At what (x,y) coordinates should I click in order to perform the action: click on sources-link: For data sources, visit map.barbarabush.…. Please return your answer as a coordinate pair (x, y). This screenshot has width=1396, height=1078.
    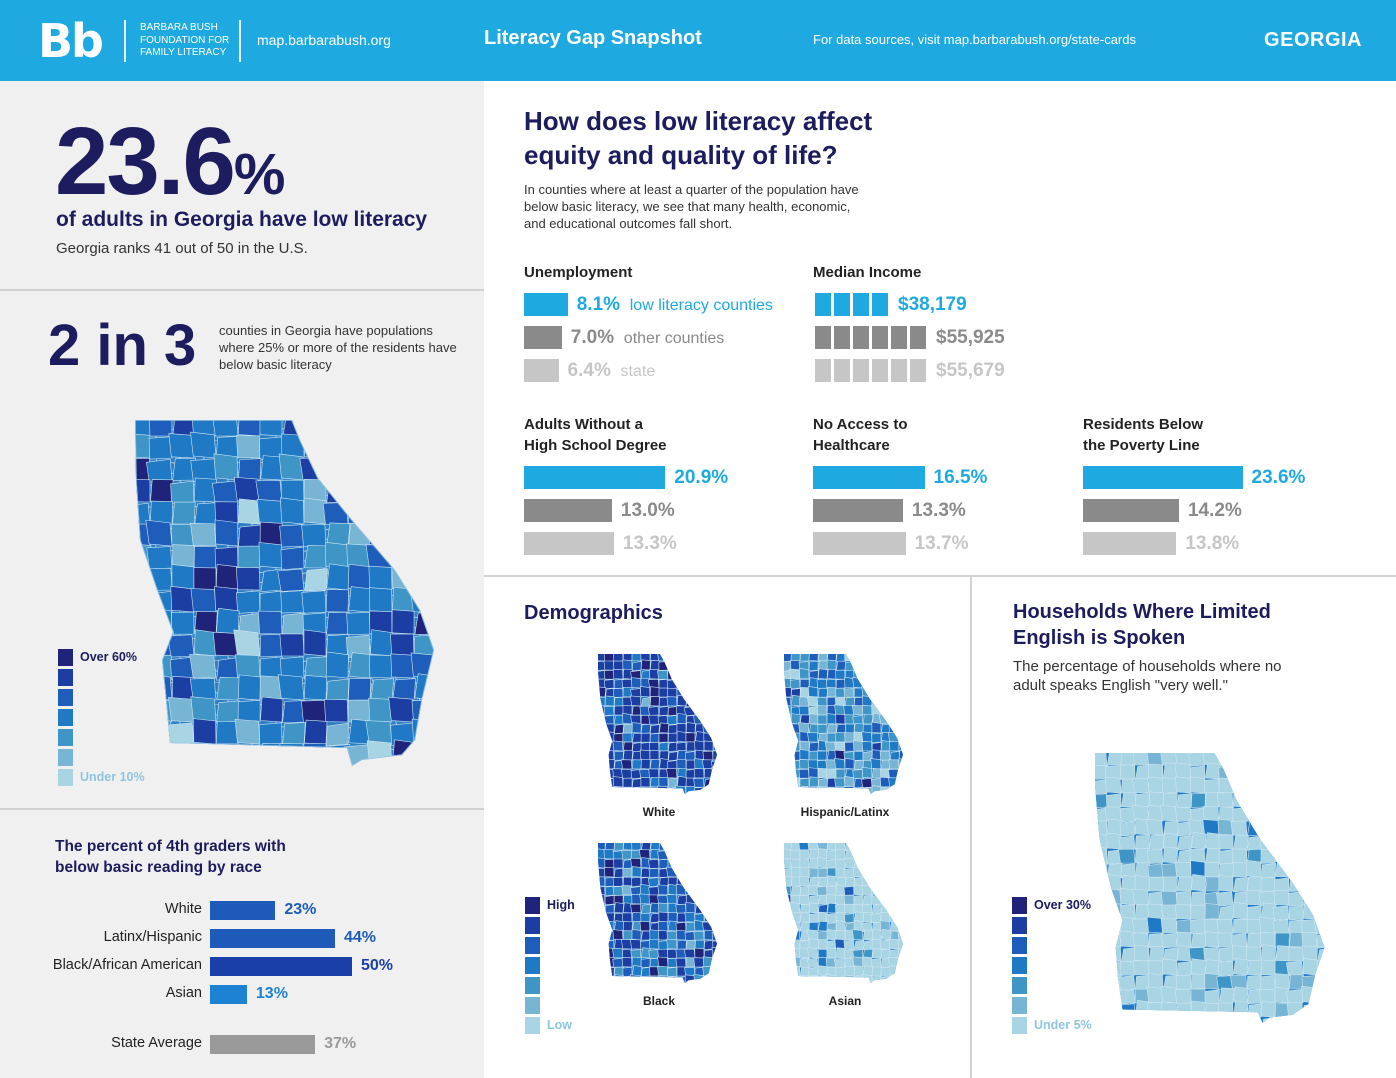
    Looking at the image, I should click on (974, 39).